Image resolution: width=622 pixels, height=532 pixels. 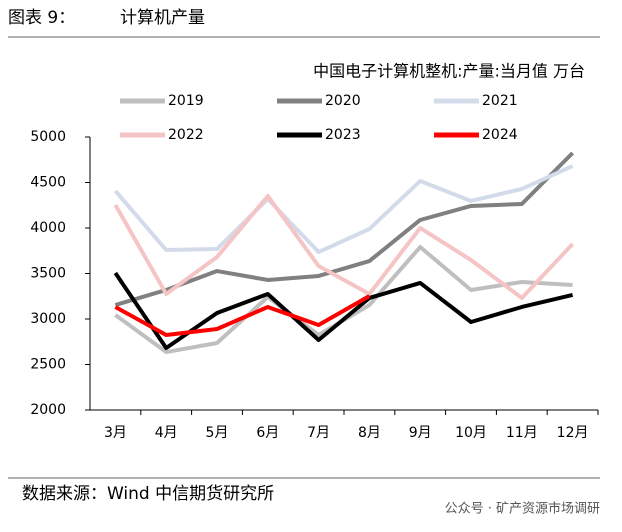 What do you see at coordinates (115, 433) in the screenshot?
I see `x-tick-label: 3月` at bounding box center [115, 433].